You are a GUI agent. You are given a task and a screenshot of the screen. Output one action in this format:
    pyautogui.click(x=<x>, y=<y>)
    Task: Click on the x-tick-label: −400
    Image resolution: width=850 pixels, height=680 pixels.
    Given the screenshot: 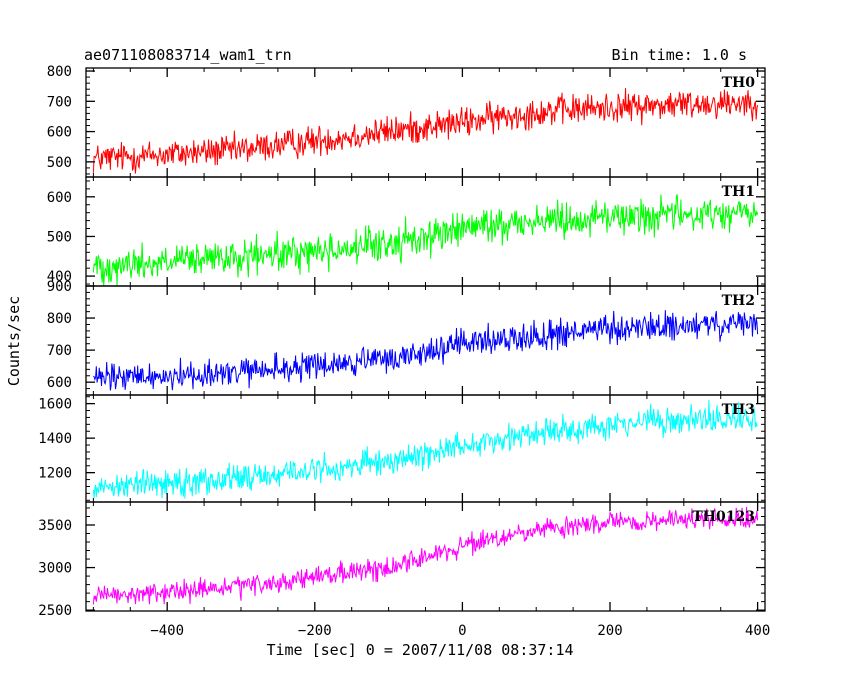 What is the action you would take?
    pyautogui.click(x=167, y=631)
    